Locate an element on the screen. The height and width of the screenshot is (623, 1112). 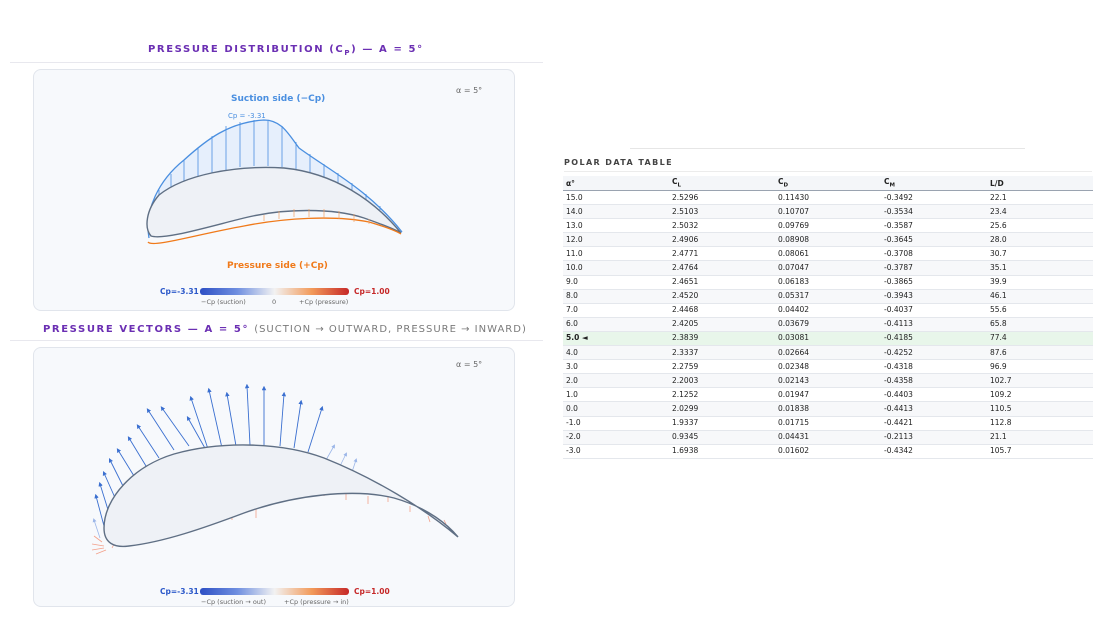
polar-table-cell: 0.06183 is located at coordinates (828, 282).